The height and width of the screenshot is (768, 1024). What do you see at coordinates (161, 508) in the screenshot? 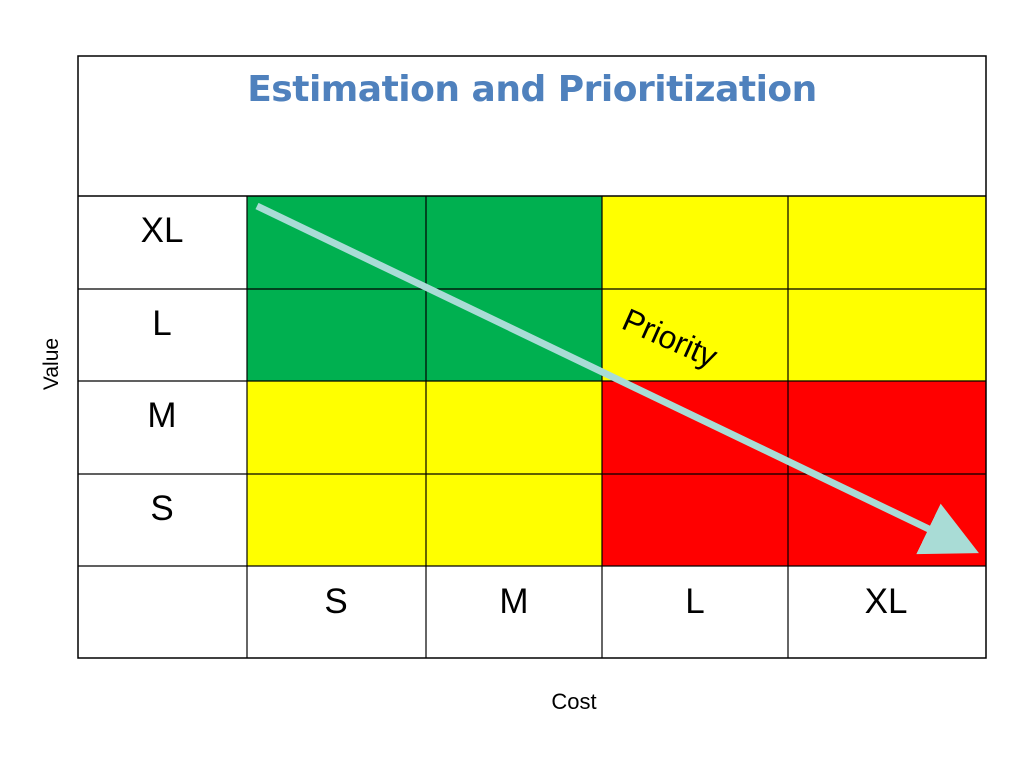
I see `y-tick-label-s: S` at bounding box center [161, 508].